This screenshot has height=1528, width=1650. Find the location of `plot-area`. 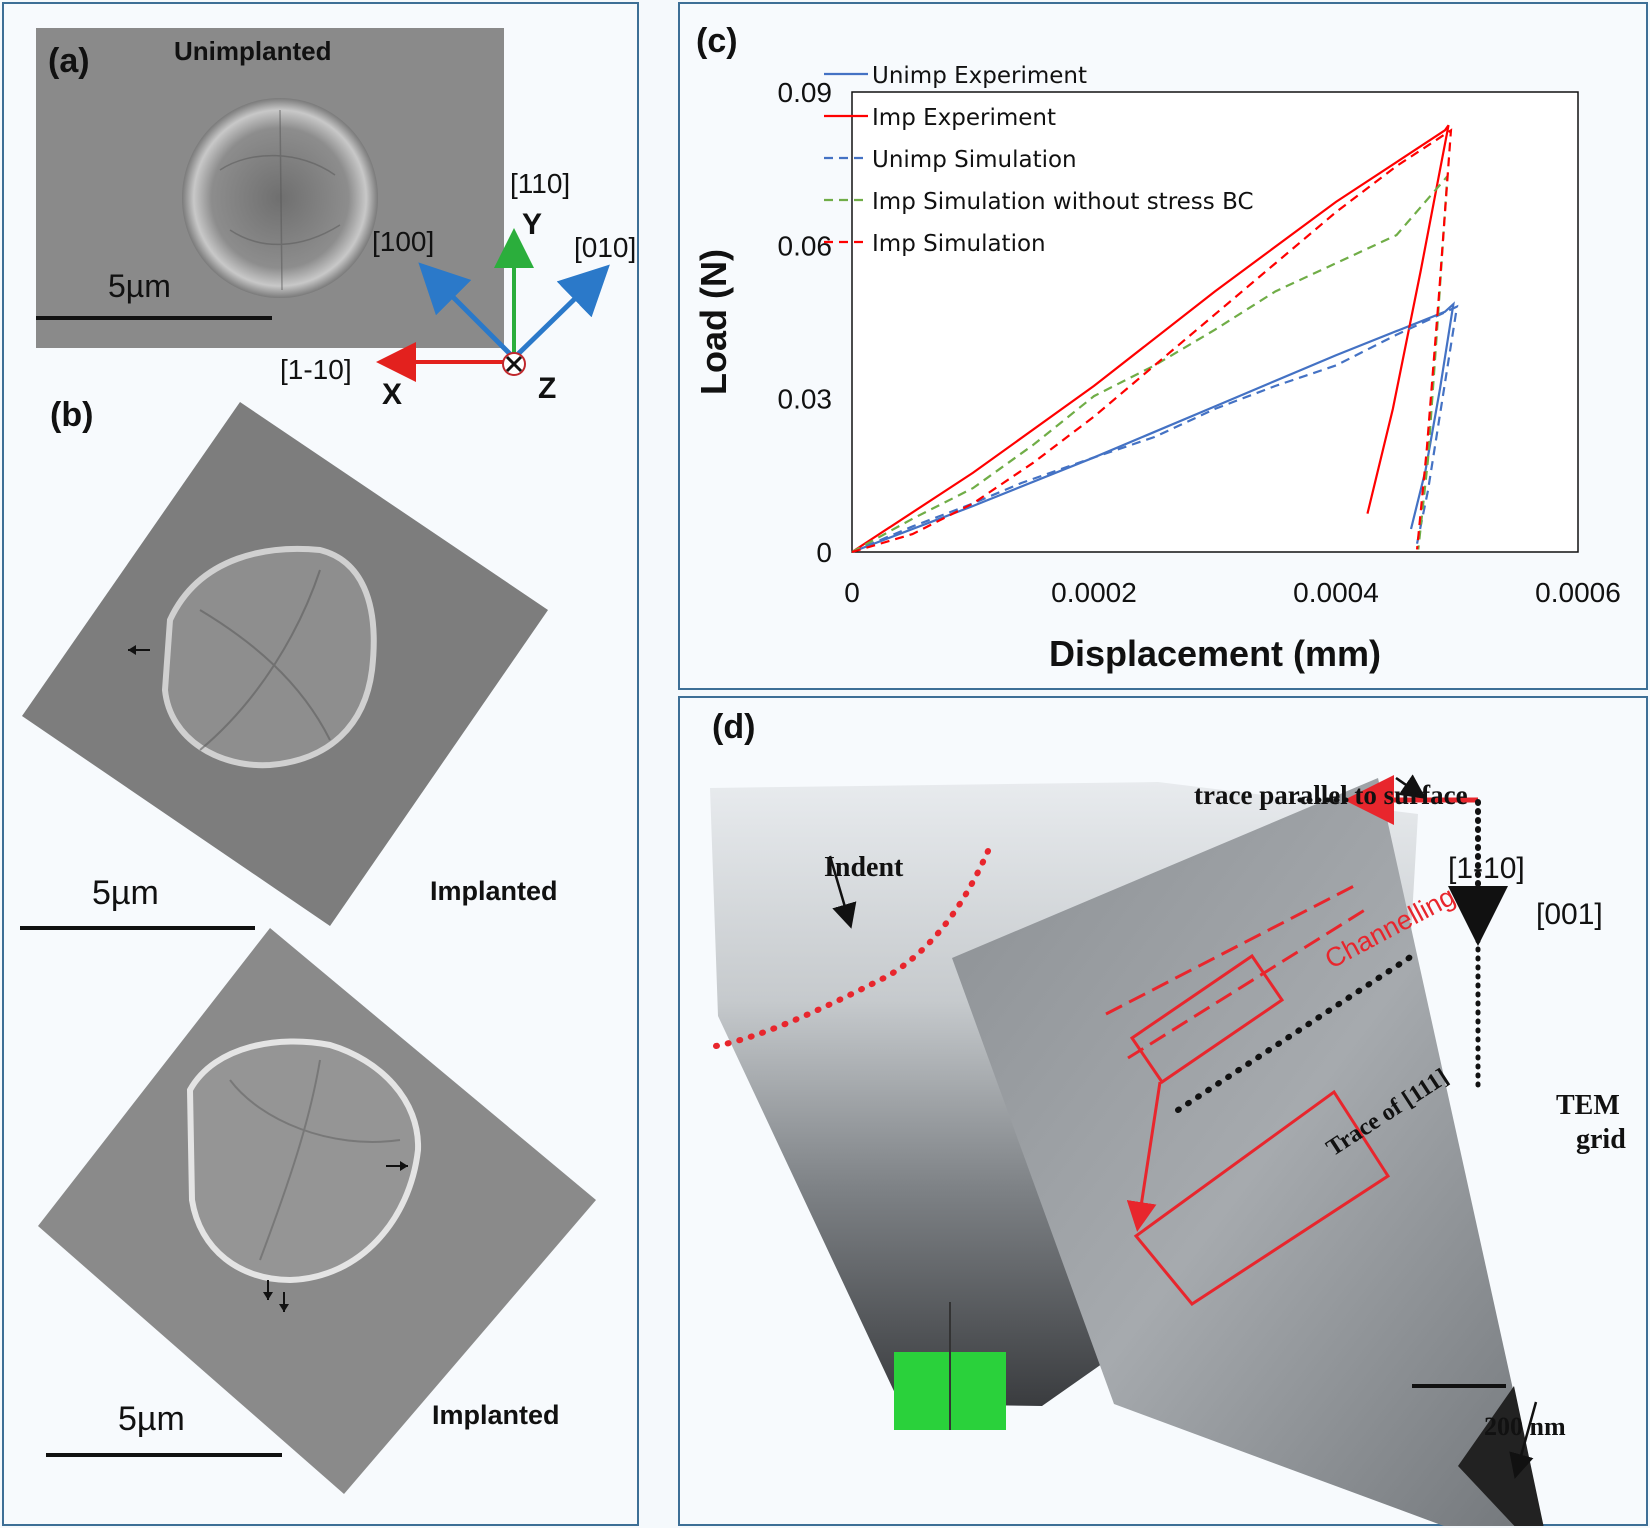

plot-area is located at coordinates (1215, 322).